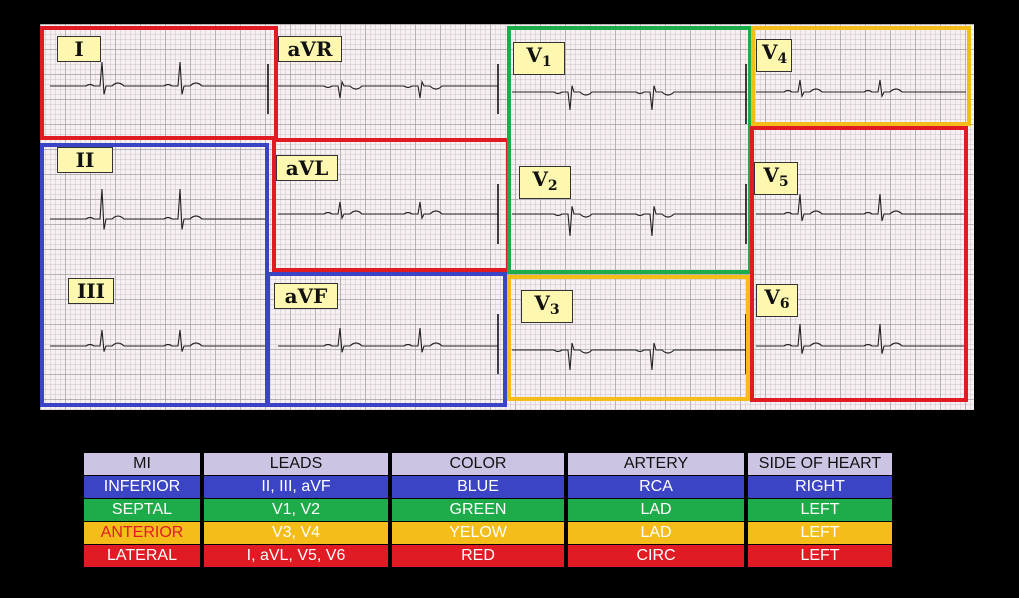 This screenshot has height=598, width=1019. What do you see at coordinates (542, 303) in the screenshot?
I see `lead-label-v3-text: V` at bounding box center [542, 303].